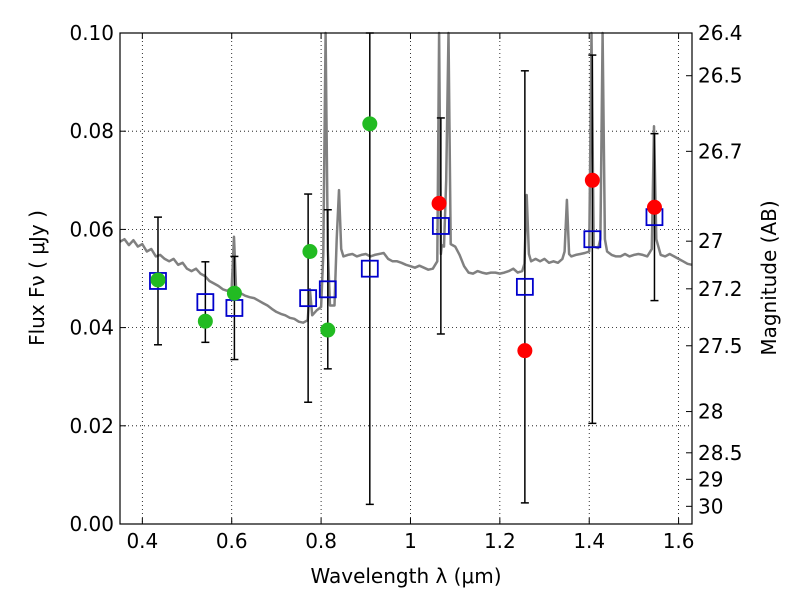 The image size is (800, 600). What do you see at coordinates (720, 346) in the screenshot?
I see `mag-tick-label: 27.5` at bounding box center [720, 346].